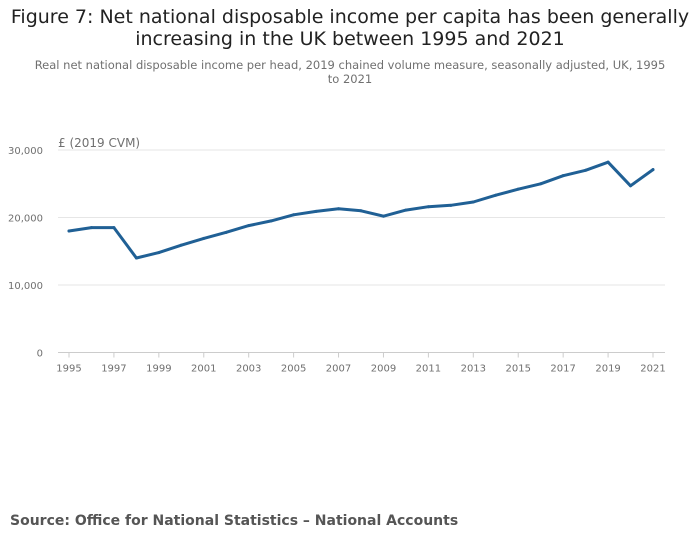  Describe the element at coordinates (25, 253) in the screenshot. I see `y-axis-ticks: 0 10,000 20,000 30,000` at that location.